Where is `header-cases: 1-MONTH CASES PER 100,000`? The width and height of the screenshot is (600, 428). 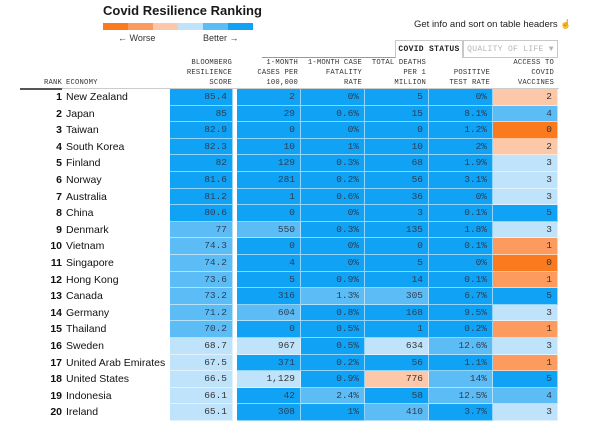 header-cases: 1-MONTH CASES PER 100,000 is located at coordinates (268, 73).